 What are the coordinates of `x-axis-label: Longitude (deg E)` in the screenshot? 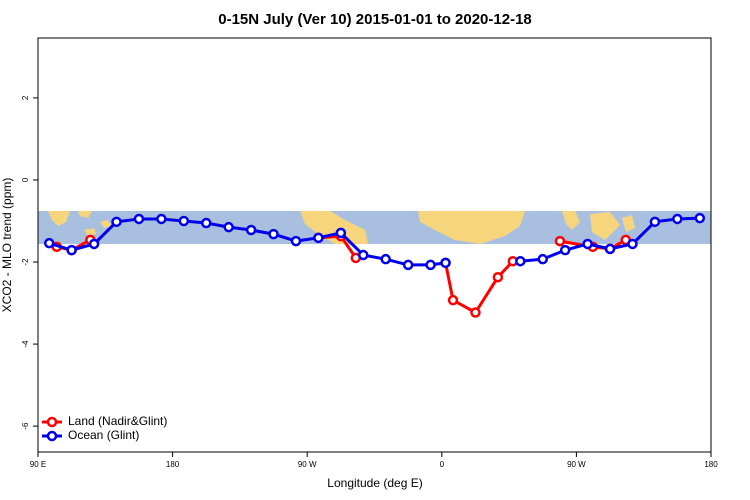 It's located at (374, 483).